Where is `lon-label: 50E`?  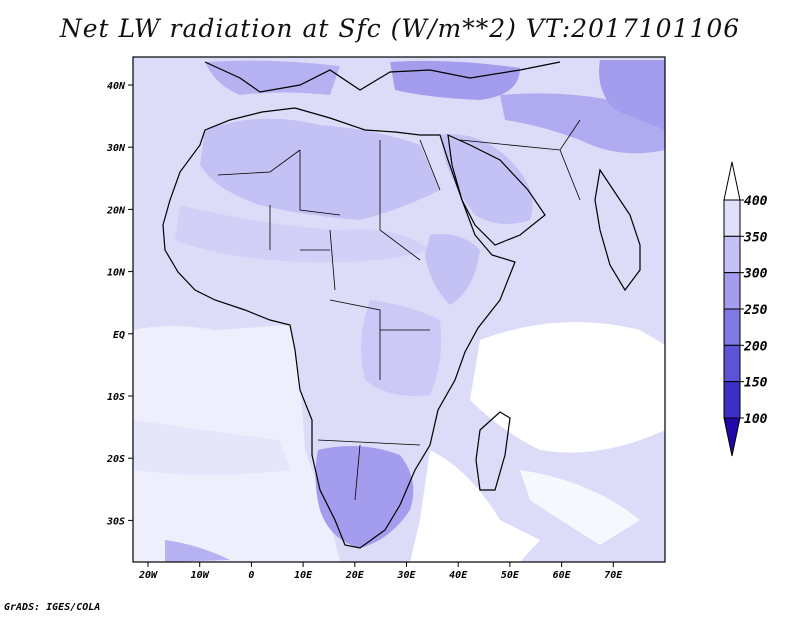 lon-label: 50E is located at coordinates (510, 575).